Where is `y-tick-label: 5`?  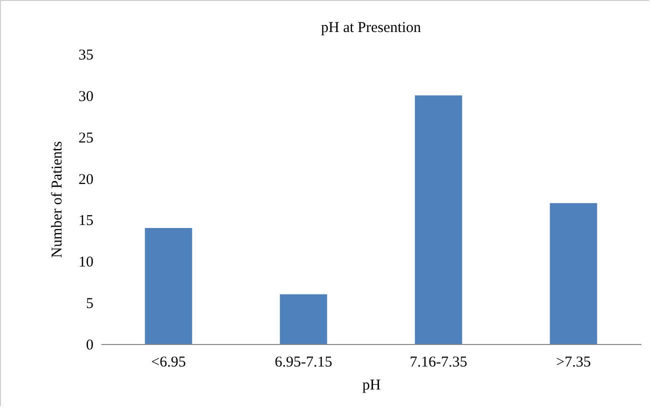
y-tick-label: 5 is located at coordinates (90, 304).